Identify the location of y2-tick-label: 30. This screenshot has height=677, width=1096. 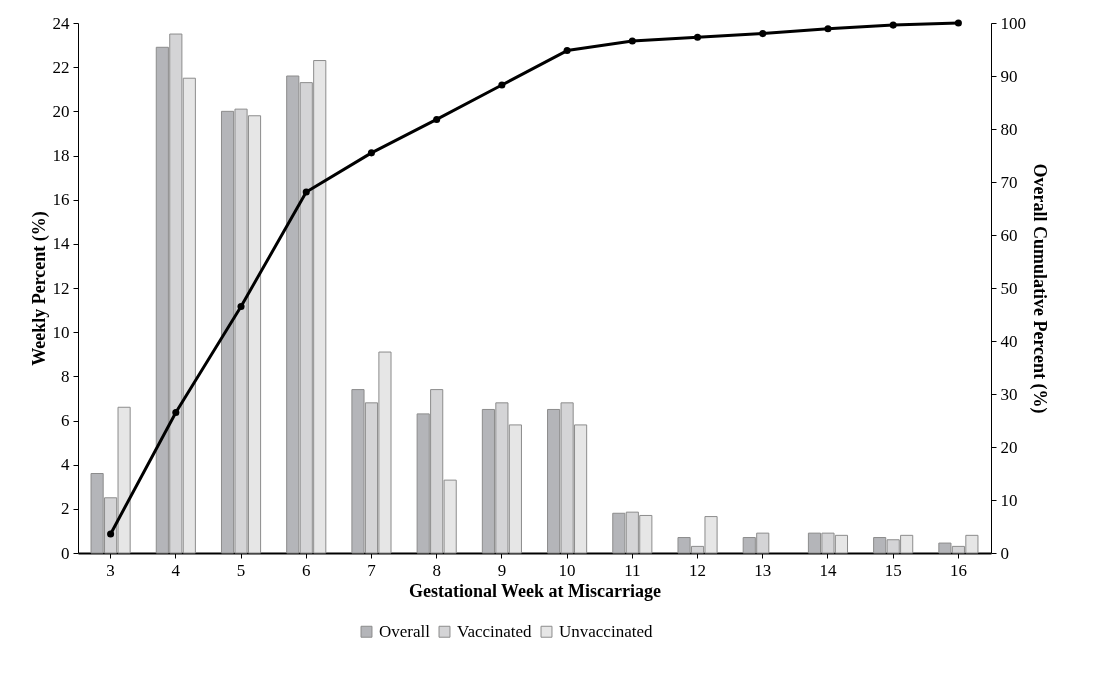
(1009, 394).